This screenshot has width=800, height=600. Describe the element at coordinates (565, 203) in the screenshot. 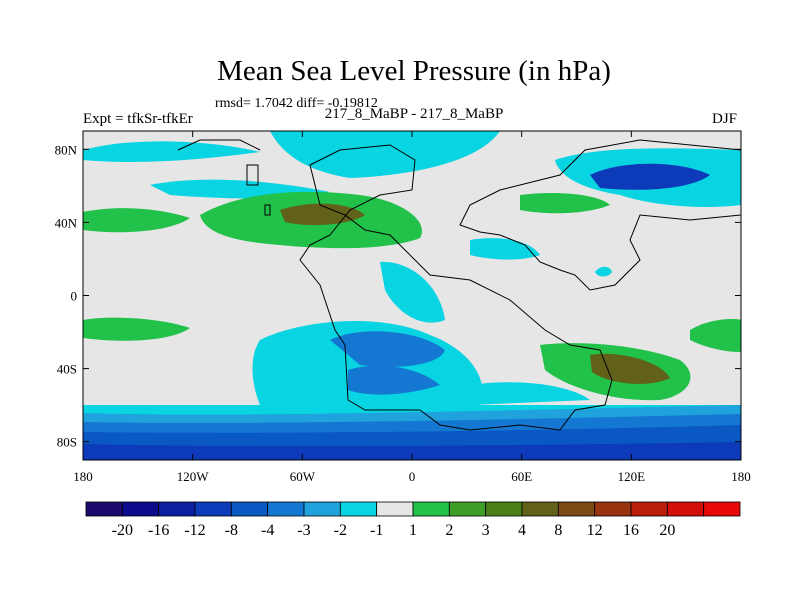

I see `central-asia-high` at that location.